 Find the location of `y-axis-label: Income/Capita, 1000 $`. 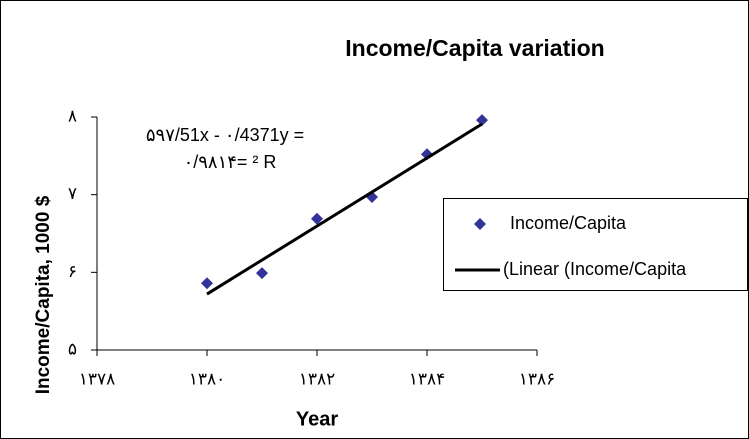

y-axis-label: Income/Capita, 1000 $ is located at coordinates (43, 294).